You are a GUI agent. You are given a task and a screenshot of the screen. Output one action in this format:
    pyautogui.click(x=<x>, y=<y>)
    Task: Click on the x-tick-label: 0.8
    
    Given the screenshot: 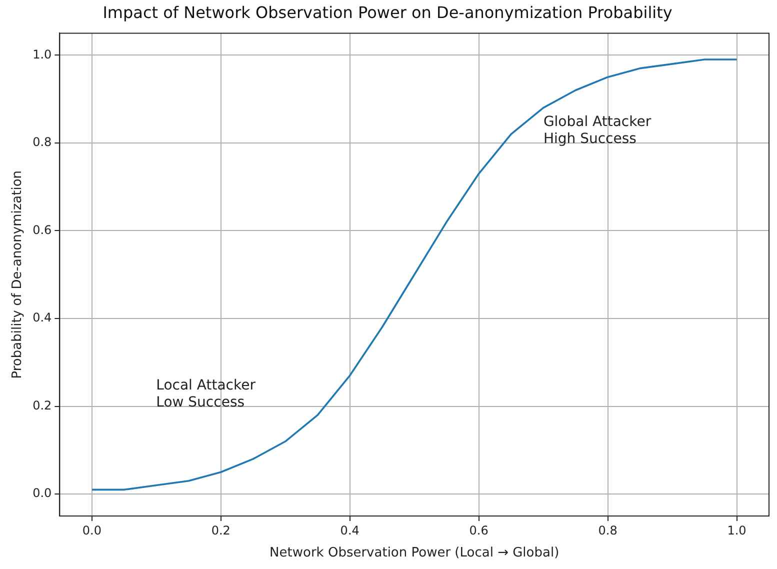 What is the action you would take?
    pyautogui.click(x=608, y=530)
    